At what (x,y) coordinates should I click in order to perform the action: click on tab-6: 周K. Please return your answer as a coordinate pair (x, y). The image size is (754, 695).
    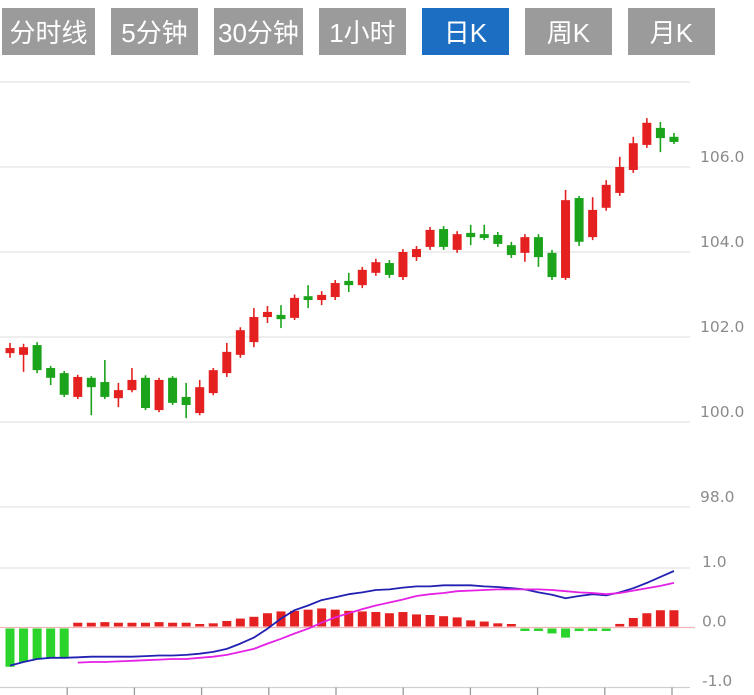
    Looking at the image, I should click on (568, 31).